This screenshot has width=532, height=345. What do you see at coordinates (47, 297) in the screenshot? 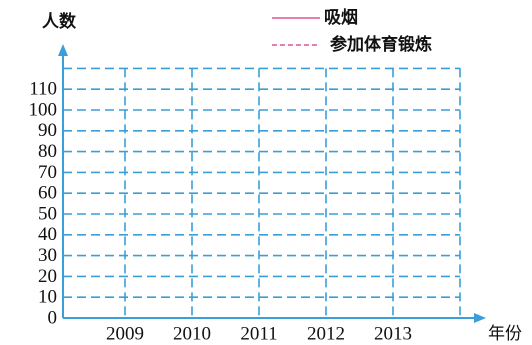
I see `y-tick-label: 10` at bounding box center [47, 297].